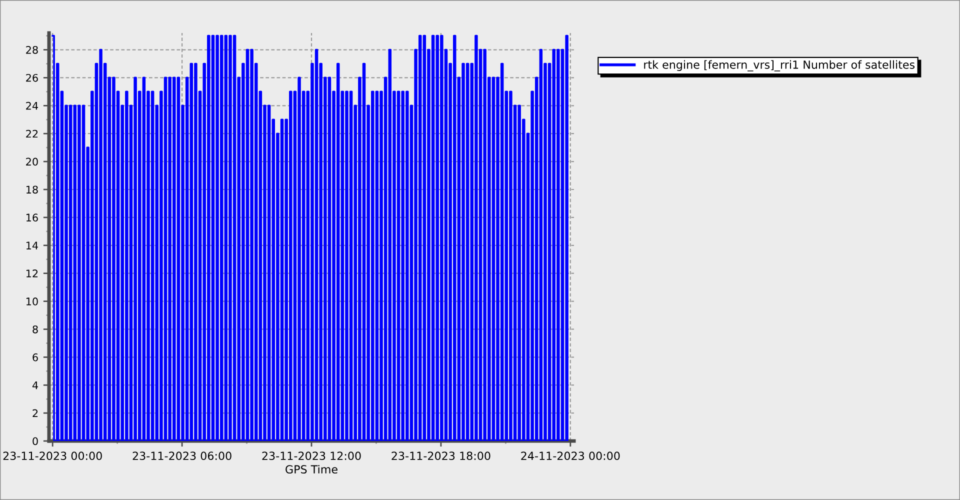 The image size is (960, 500). I want to click on y-tick-label: 20, so click(32, 162).